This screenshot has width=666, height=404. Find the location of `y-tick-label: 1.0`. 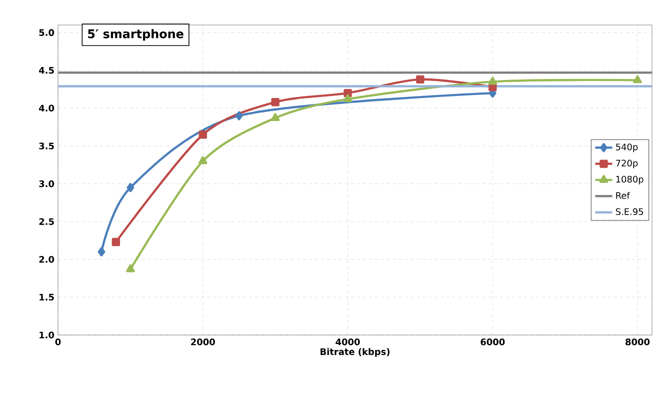

y-tick-label: 1.0 is located at coordinates (47, 335).